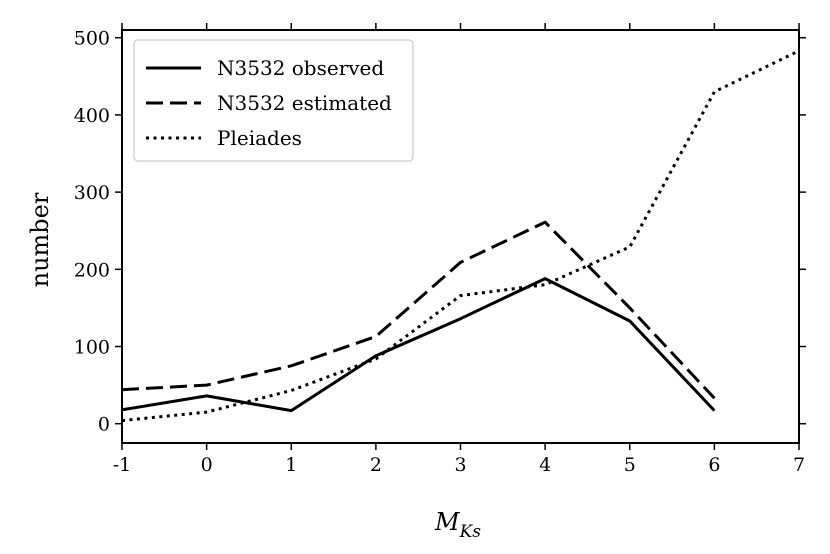 The width and height of the screenshot is (830, 554). I want to click on y-tick-label: 0, so click(104, 425).